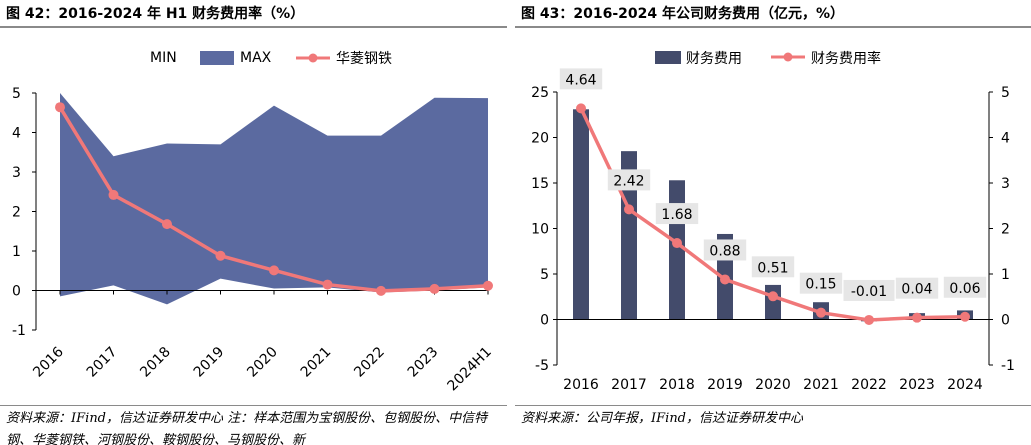  I want to click on legend-label-max: MAX, so click(256, 58).